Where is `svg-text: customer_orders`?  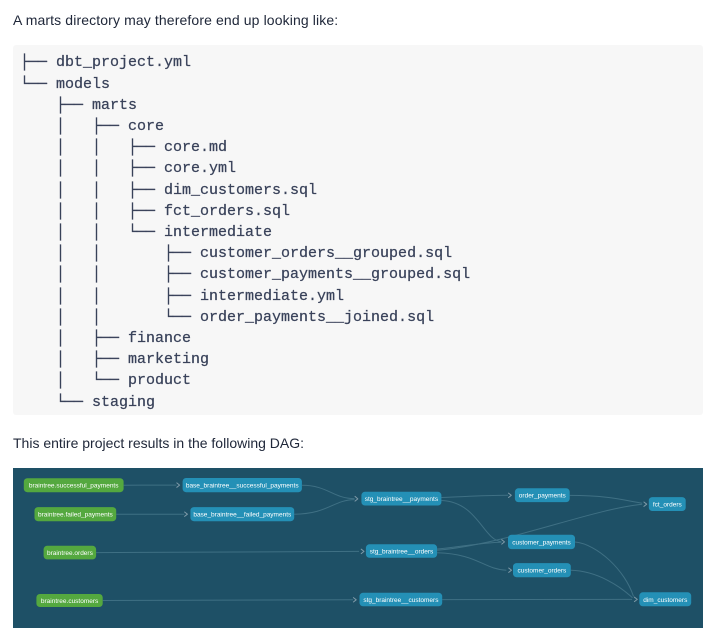 svg-text: customer_orders is located at coordinates (543, 571).